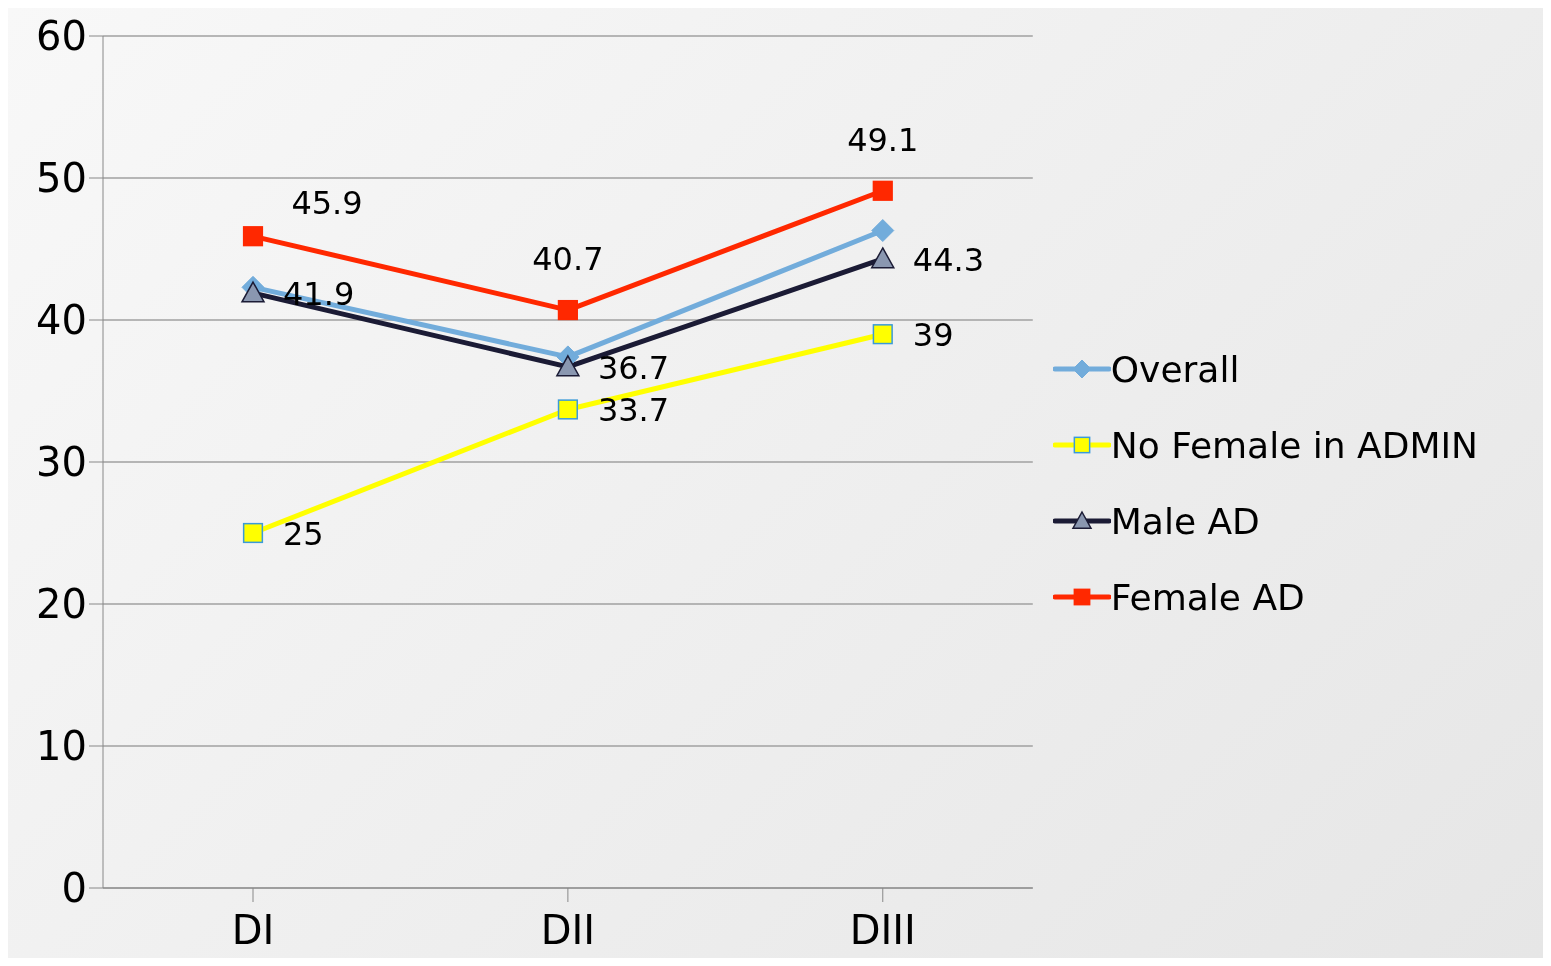 This screenshot has height=966, width=1551. Describe the element at coordinates (883, 139) in the screenshot. I see `data-label: 49.1` at that location.